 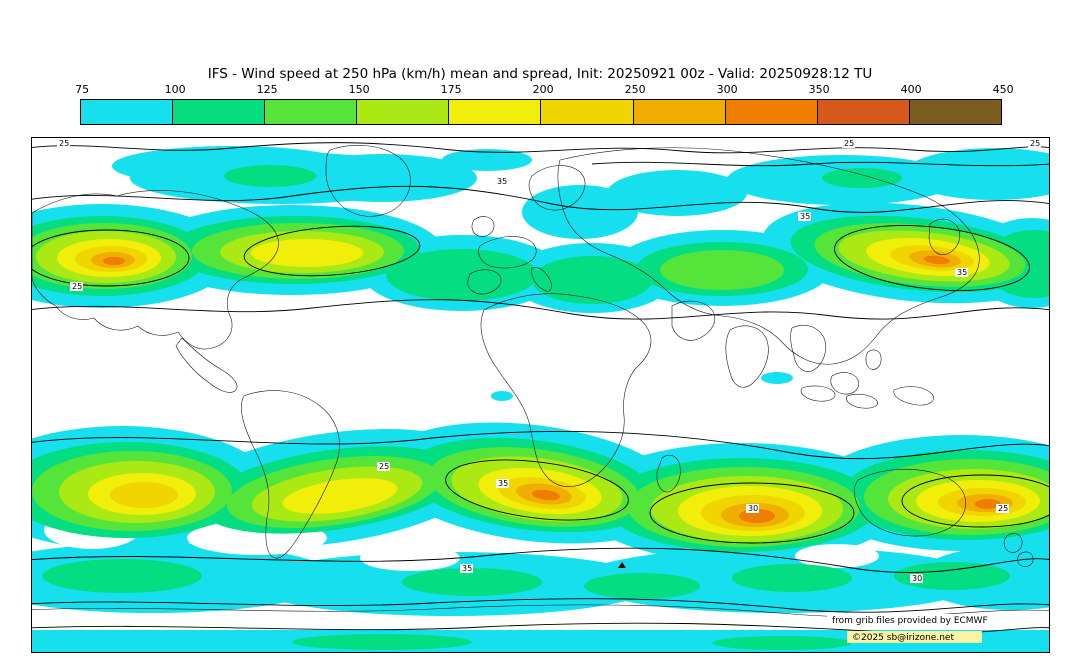 I want to click on copyright-box, so click(x=914, y=637).